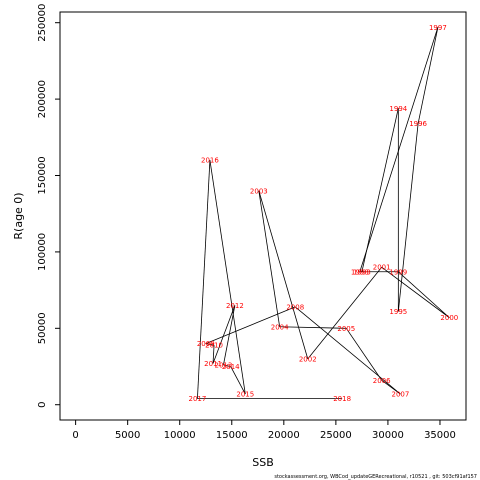 The width and height of the screenshot is (480, 480). What do you see at coordinates (180, 435) in the screenshot?
I see `x-tick-label: 10000` at bounding box center [180, 435].